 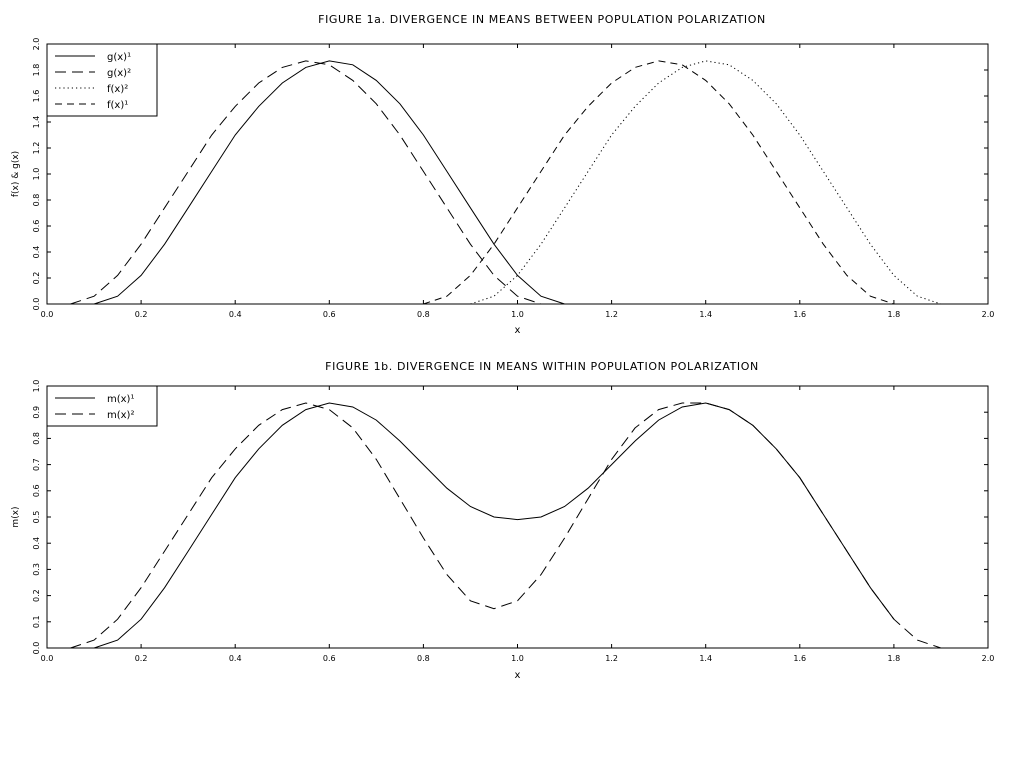 What do you see at coordinates (36, 96) in the screenshot?
I see `chart-a-y-tick-label: 1.6` at bounding box center [36, 96].